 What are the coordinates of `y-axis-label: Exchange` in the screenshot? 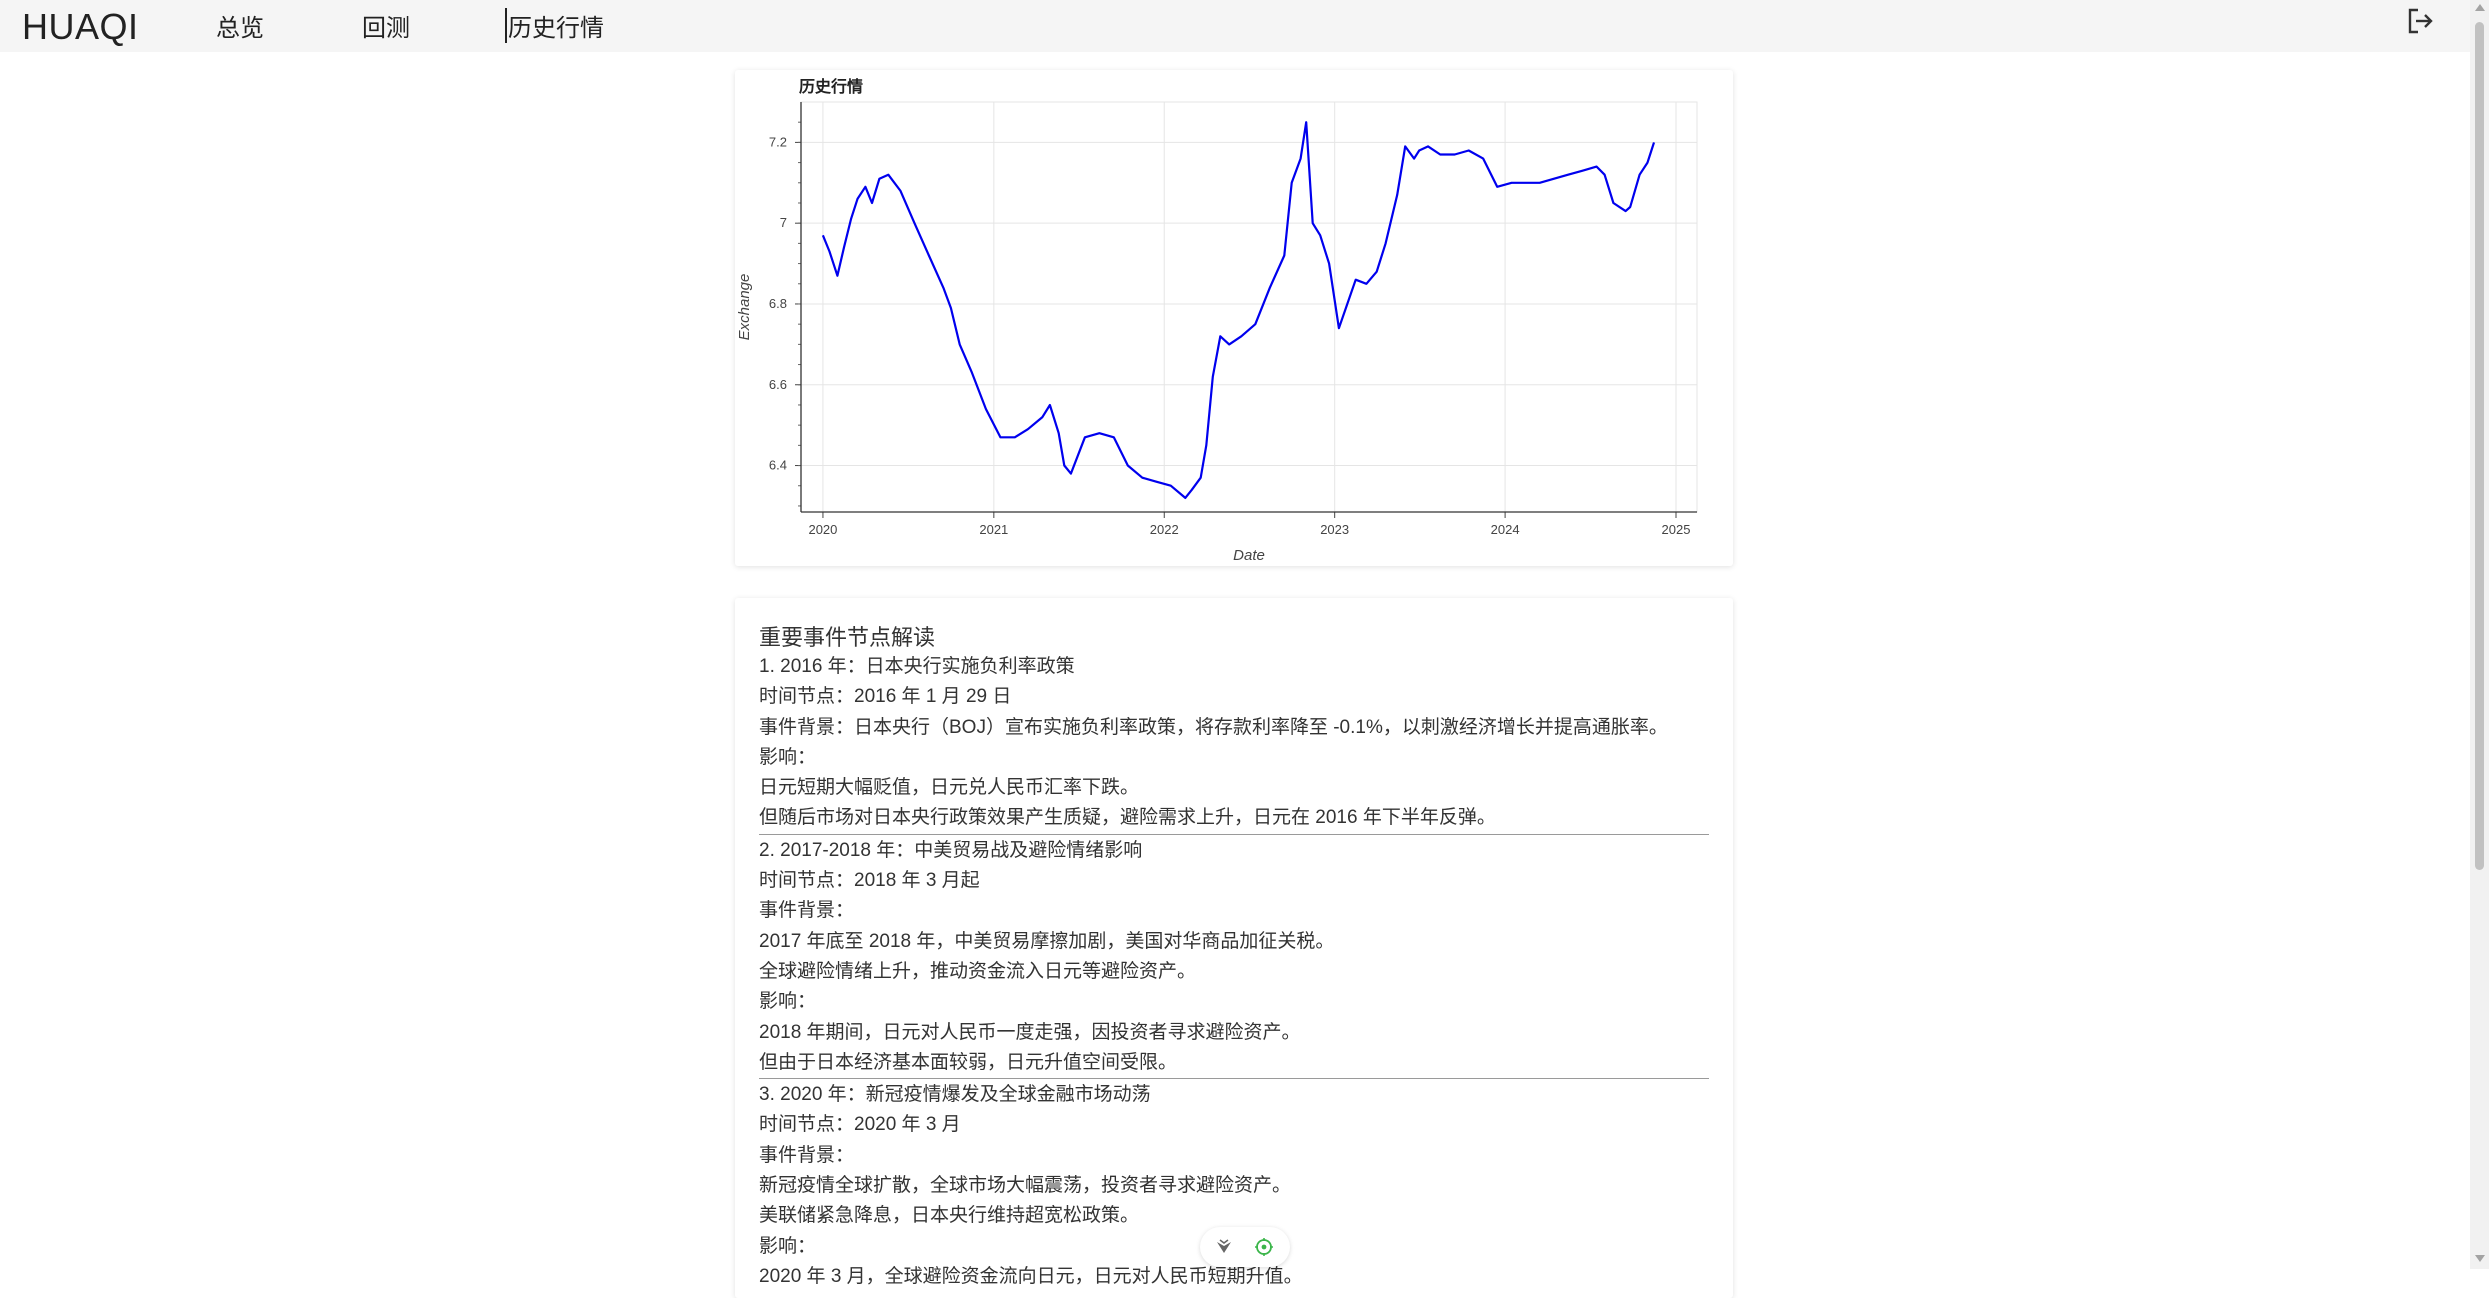 It's located at (744, 307).